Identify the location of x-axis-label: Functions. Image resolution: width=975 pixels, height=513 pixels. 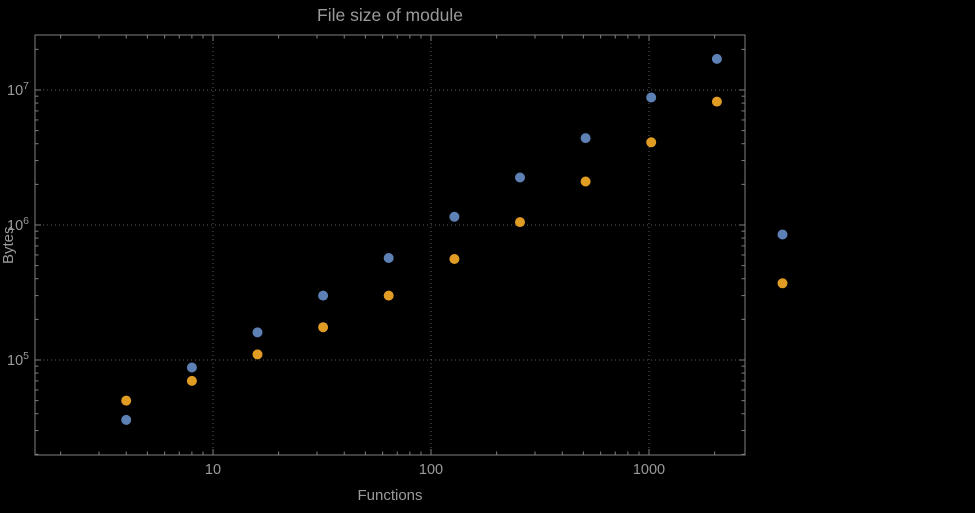
(390, 495).